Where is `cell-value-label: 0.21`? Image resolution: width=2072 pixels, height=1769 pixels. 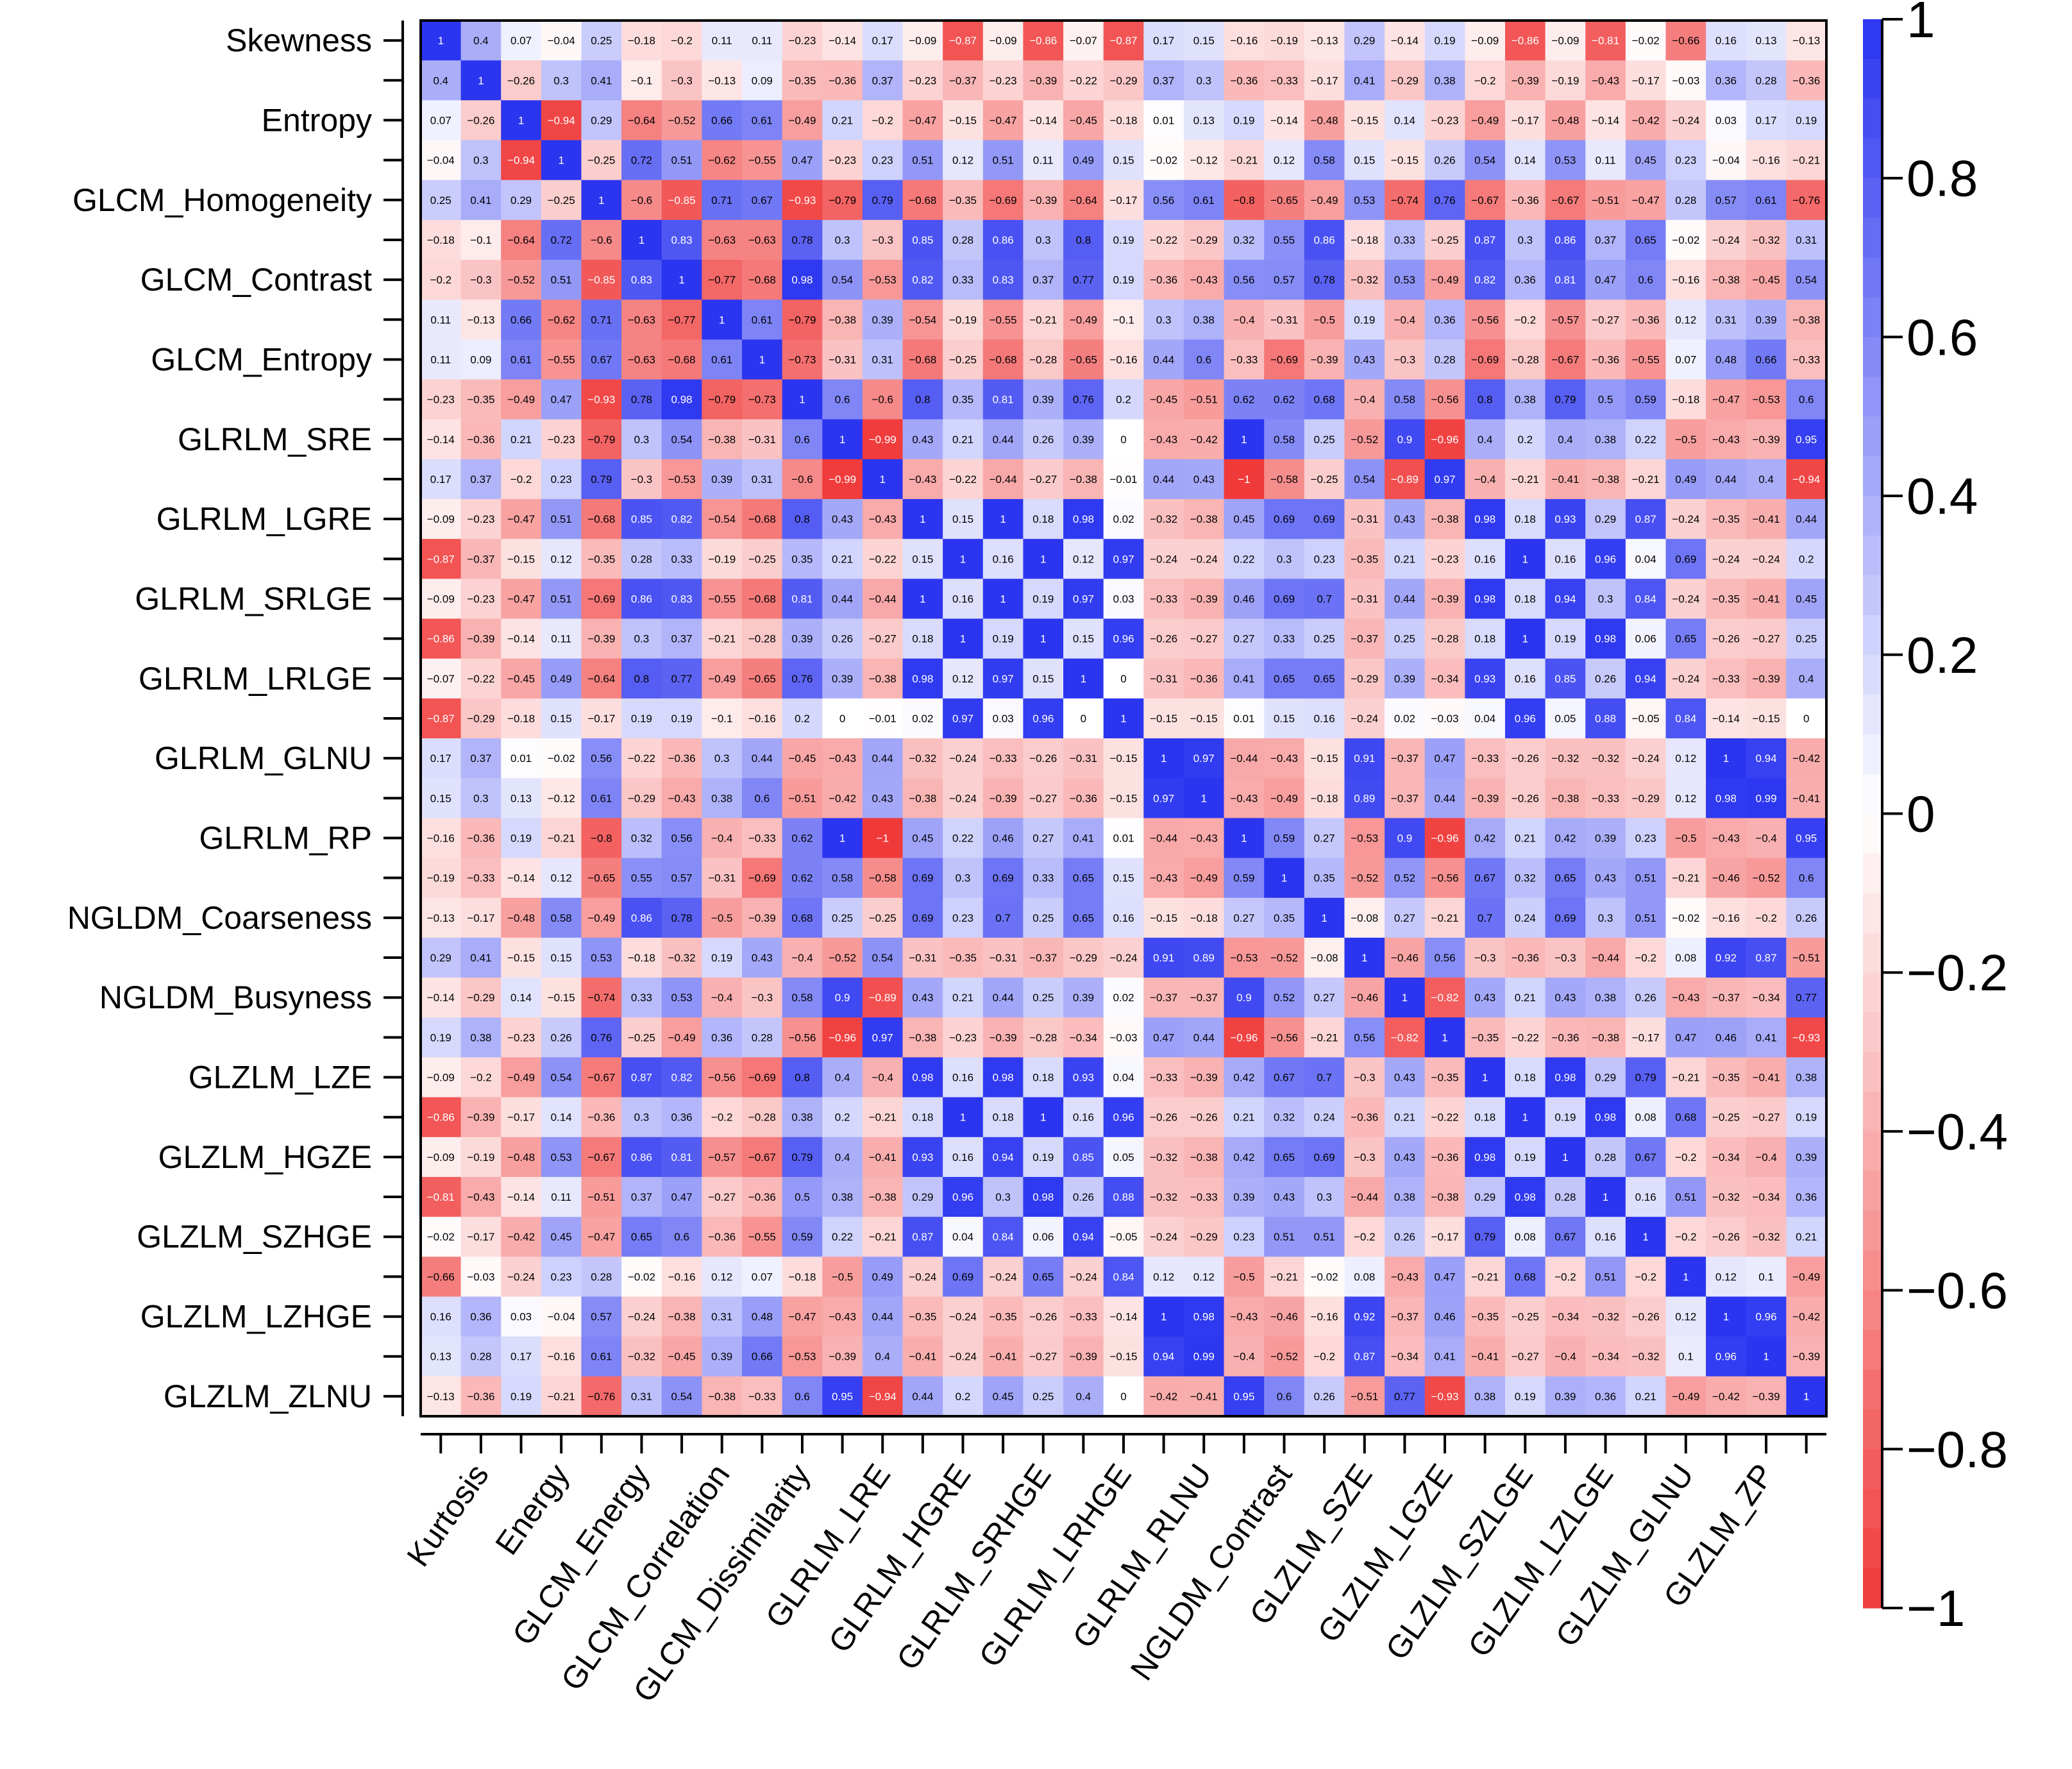
cell-value-label: 0.21 is located at coordinates (1404, 559).